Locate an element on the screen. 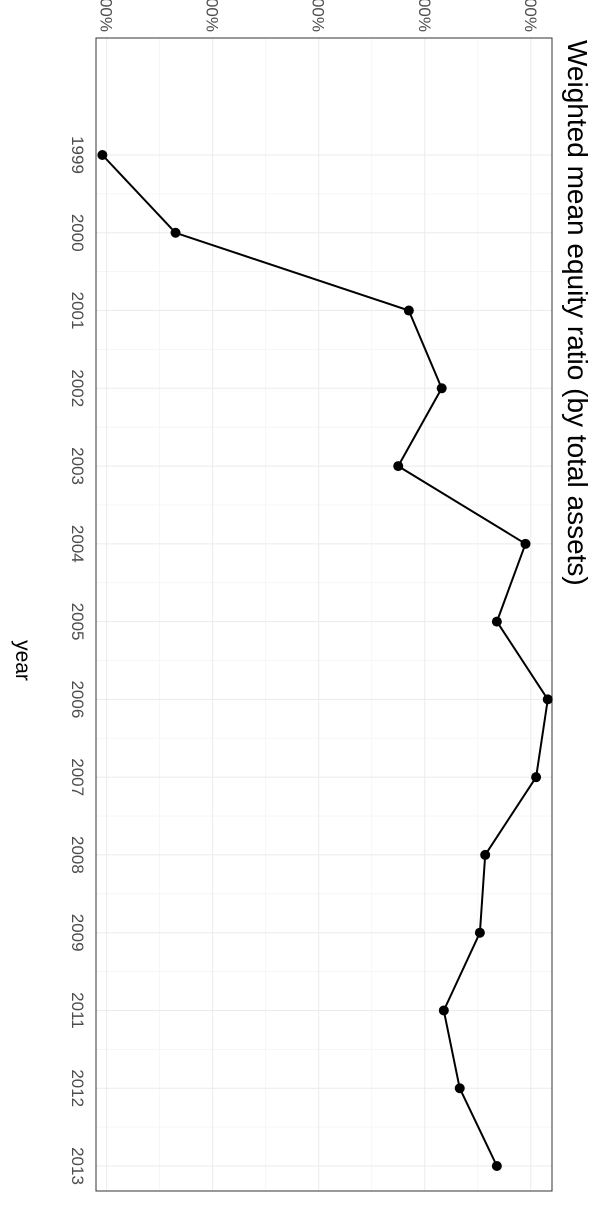 The width and height of the screenshot is (616, 1205). y-tick-label: 40.00% is located at coordinates (212, 16).